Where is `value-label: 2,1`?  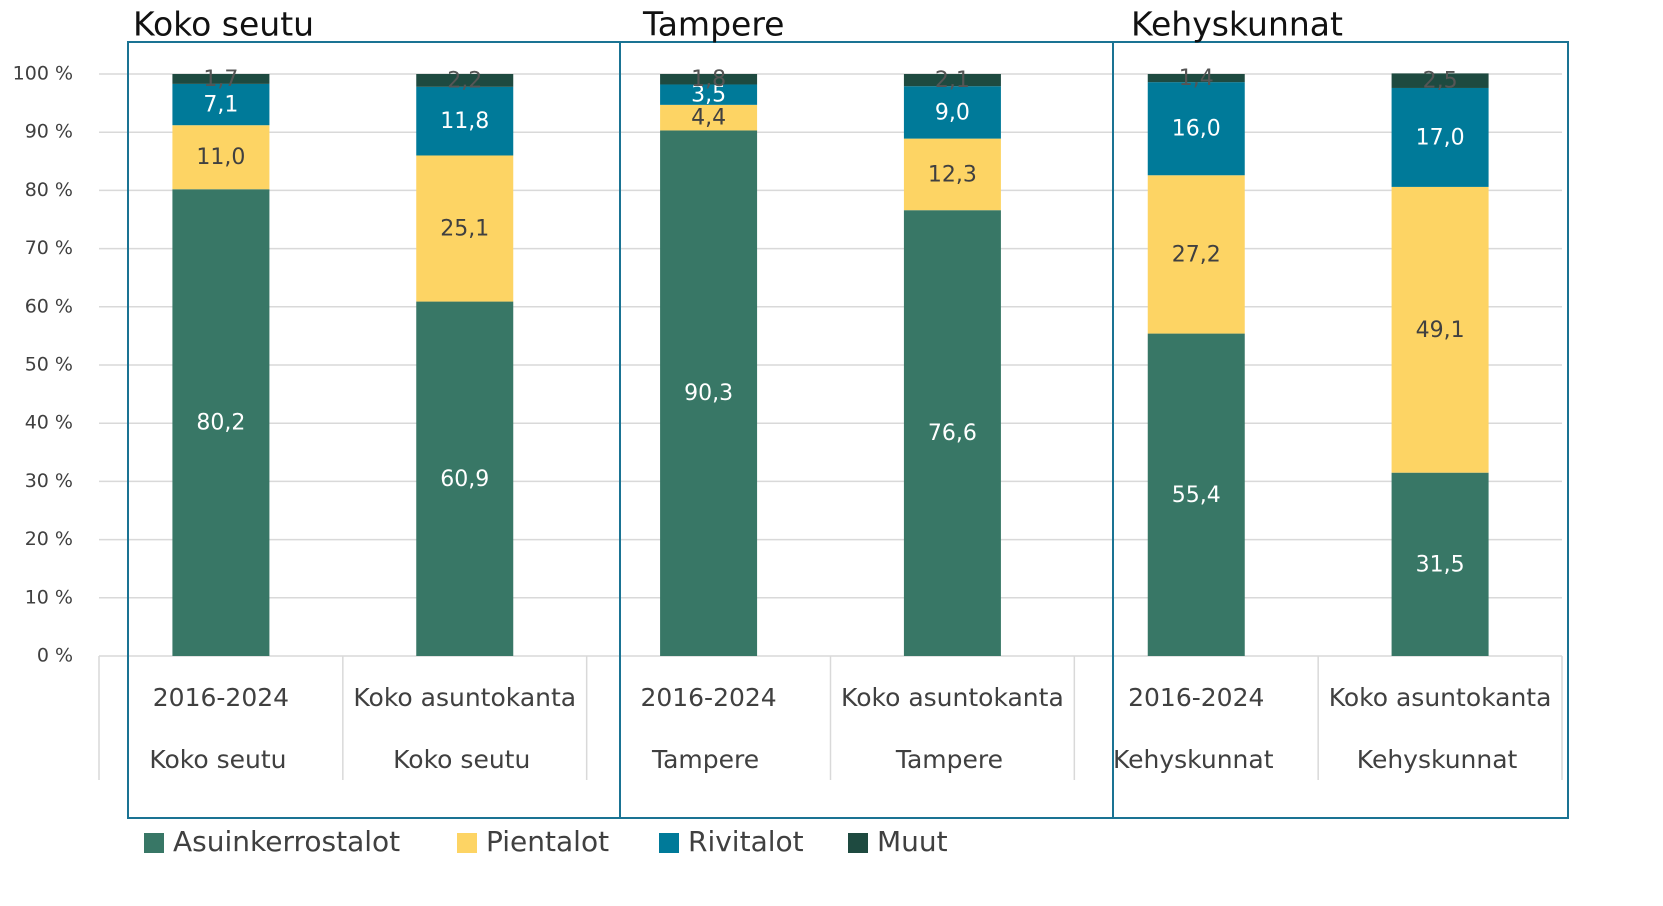 value-label: 2,1 is located at coordinates (952, 80).